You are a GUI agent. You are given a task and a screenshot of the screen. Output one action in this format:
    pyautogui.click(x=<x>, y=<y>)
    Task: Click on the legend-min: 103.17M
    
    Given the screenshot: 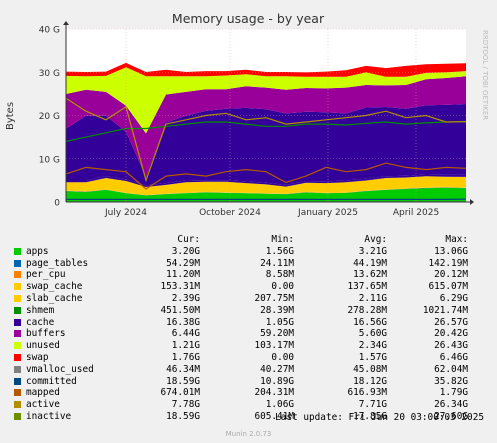 What is the action you would take?
    pyautogui.click(x=274, y=346)
    